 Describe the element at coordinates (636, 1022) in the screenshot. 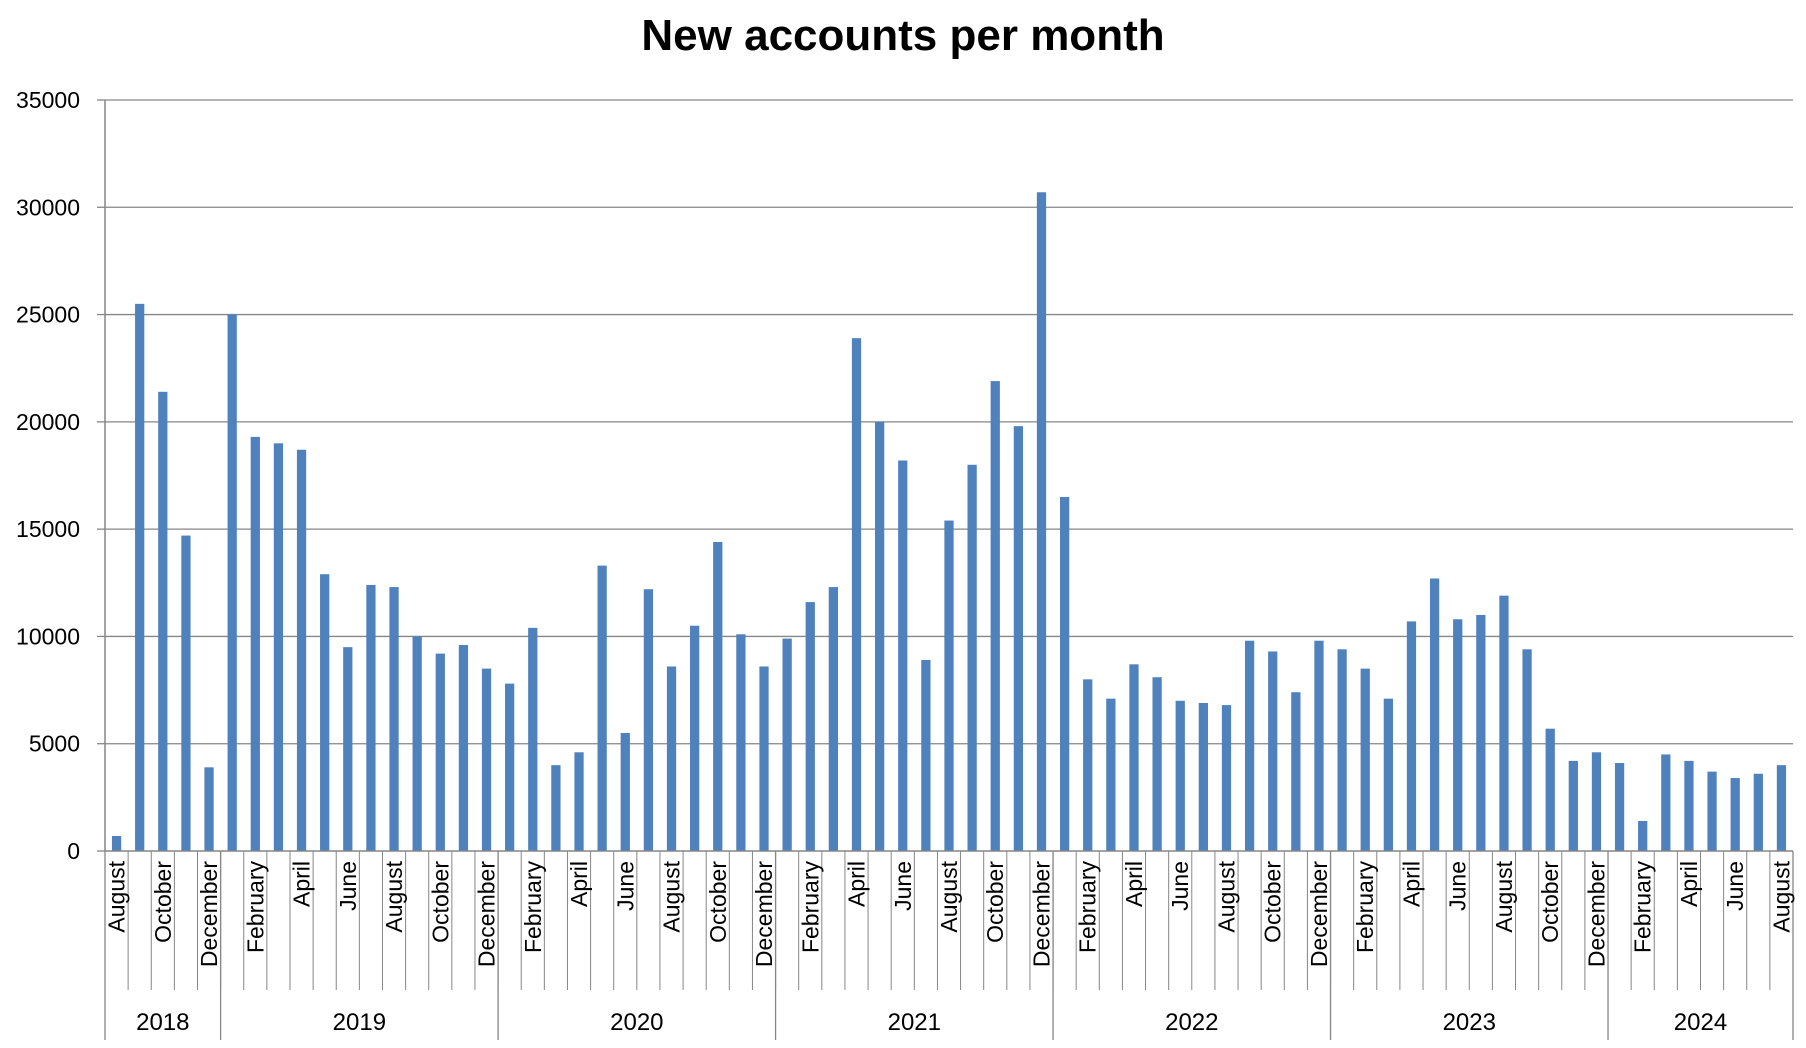

I see `year-label: 2020` at that location.